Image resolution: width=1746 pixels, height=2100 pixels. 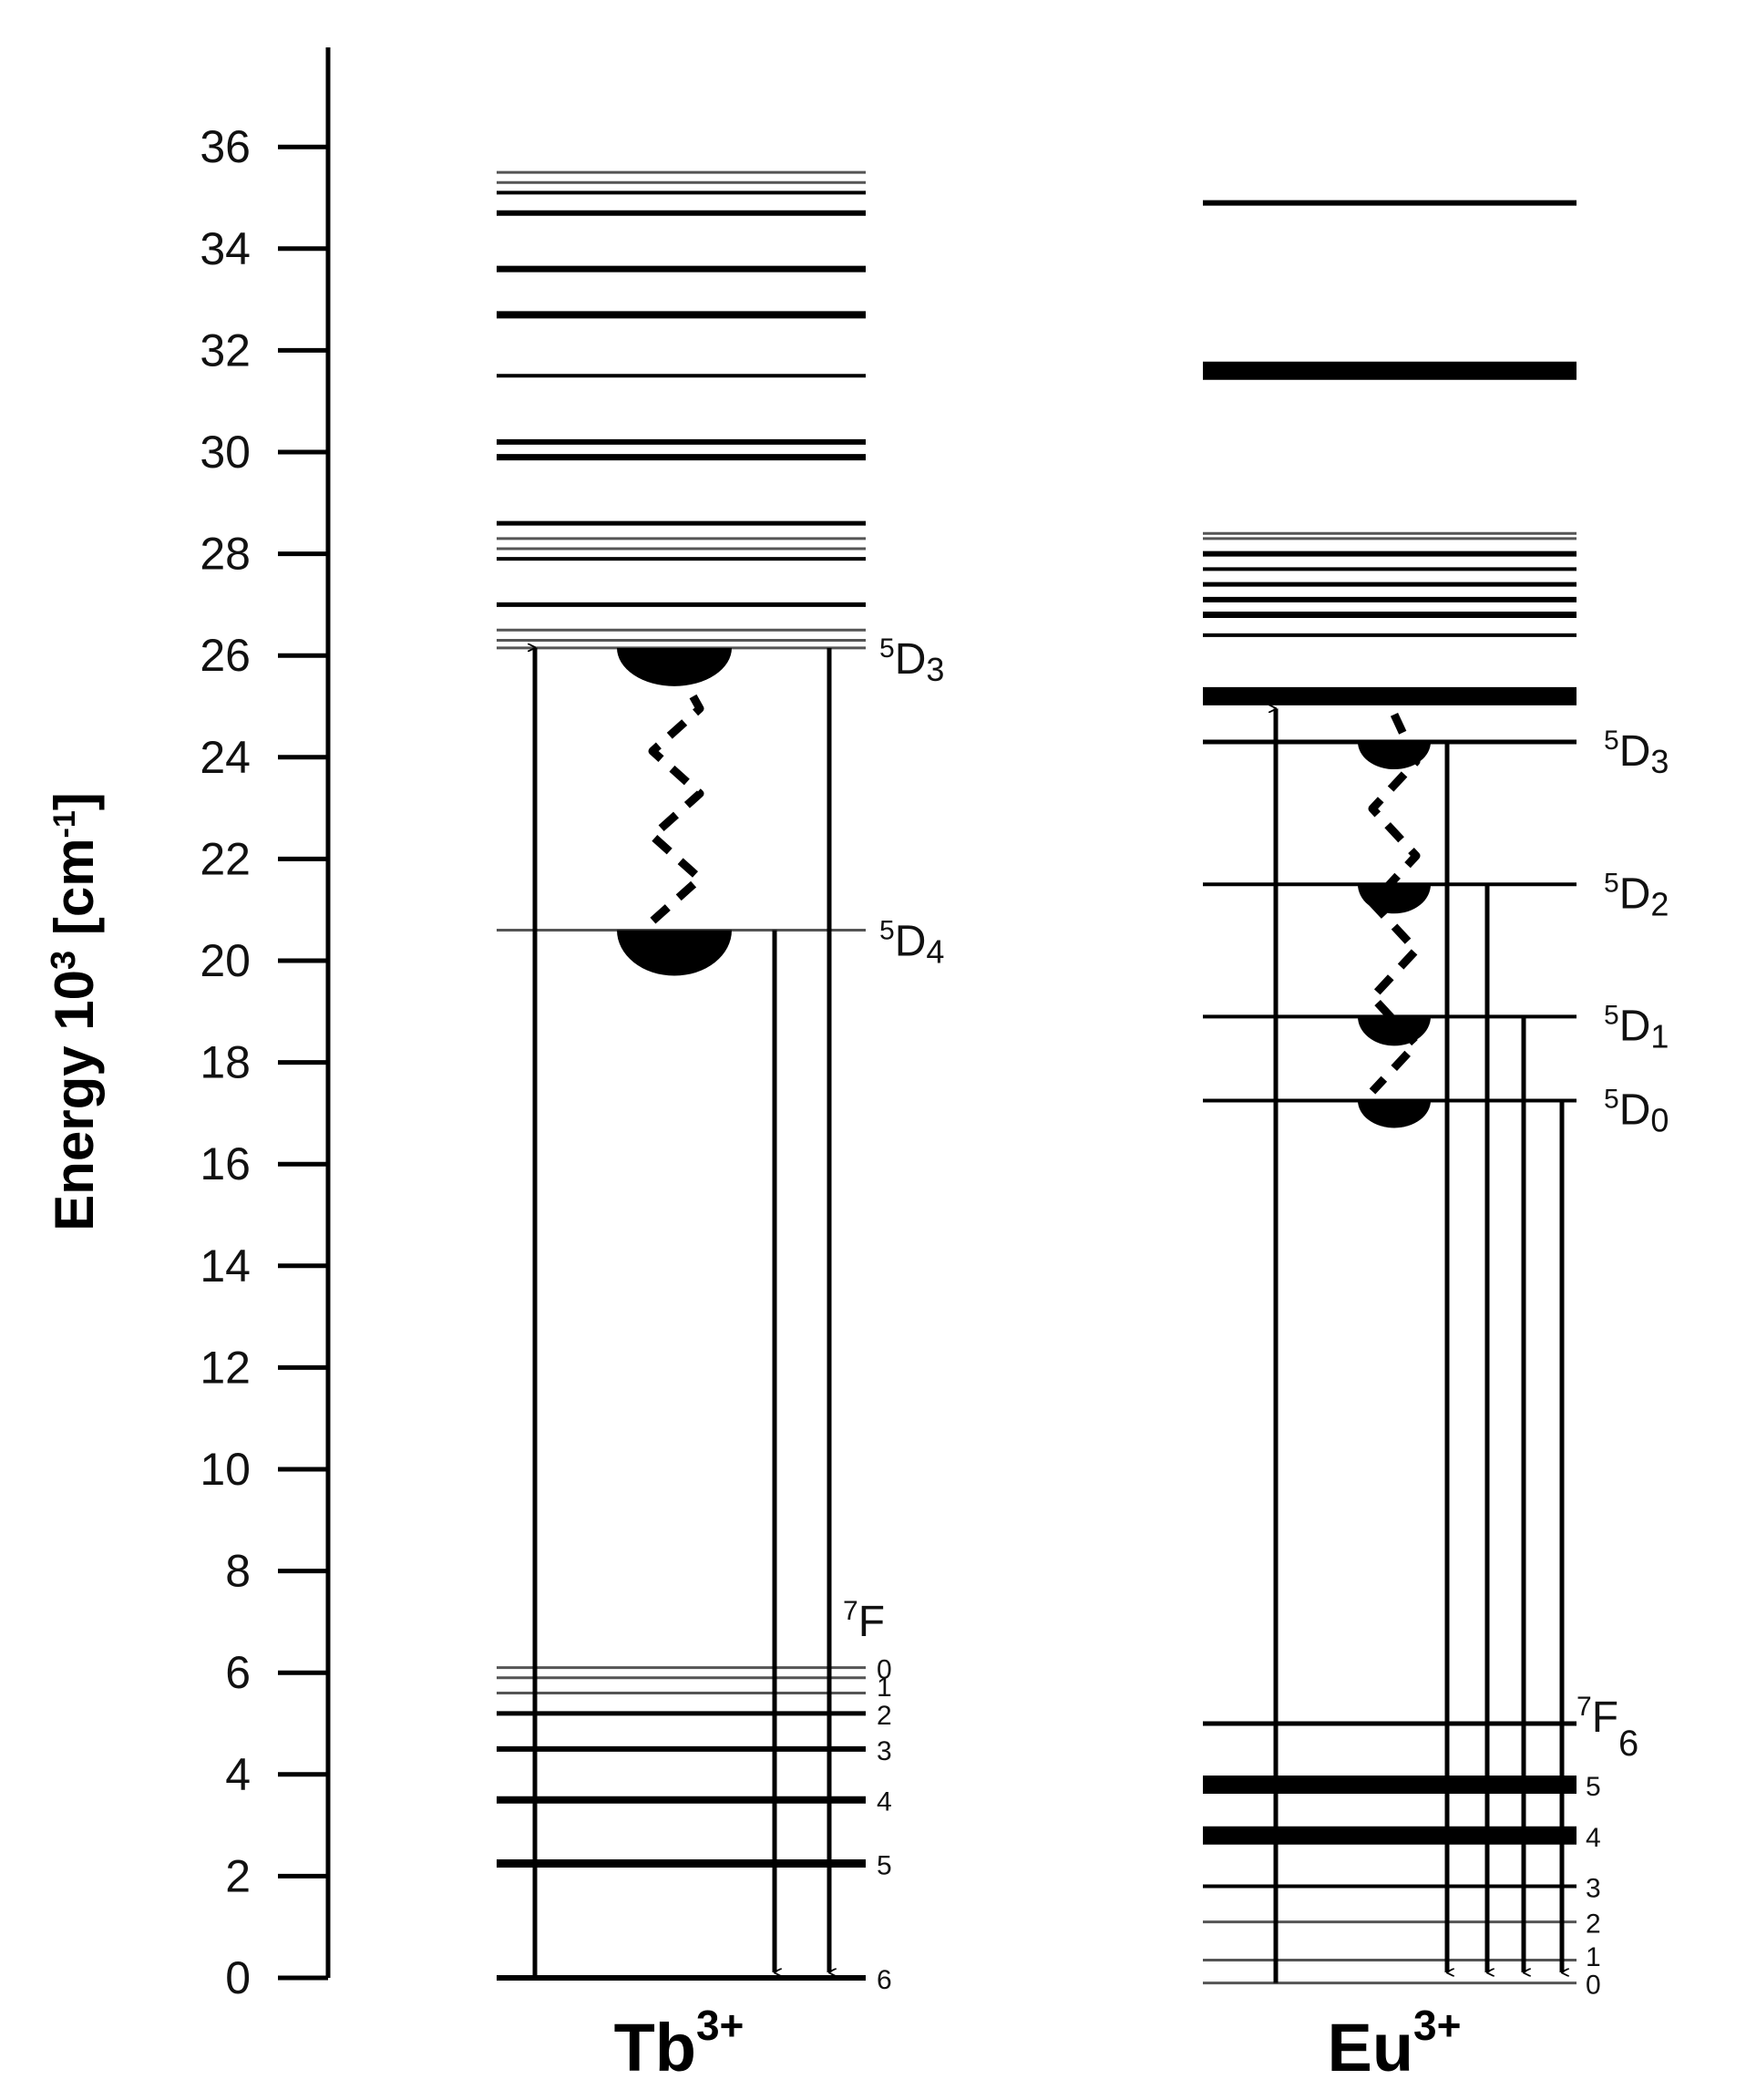 I want to click on y-tick-label: 12, so click(x=226, y=1367).